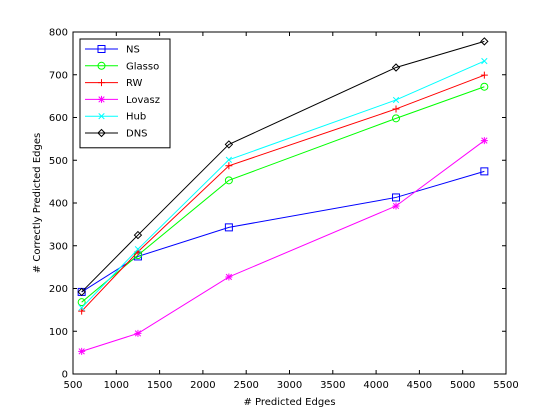  I want to click on x-tick-label: 5500, so click(505, 385).